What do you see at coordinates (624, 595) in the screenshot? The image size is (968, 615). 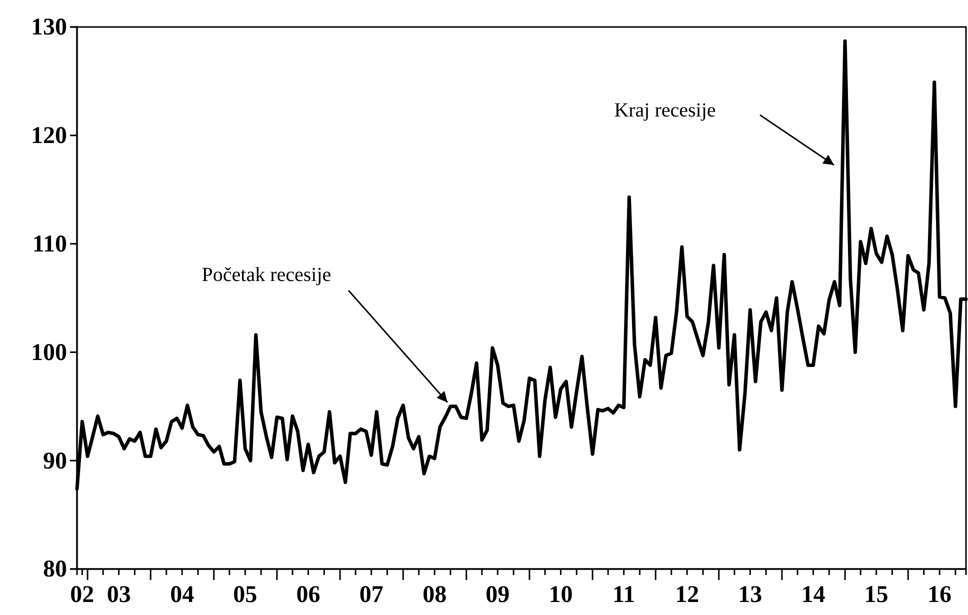 I see `x-tick-label: 11` at bounding box center [624, 595].